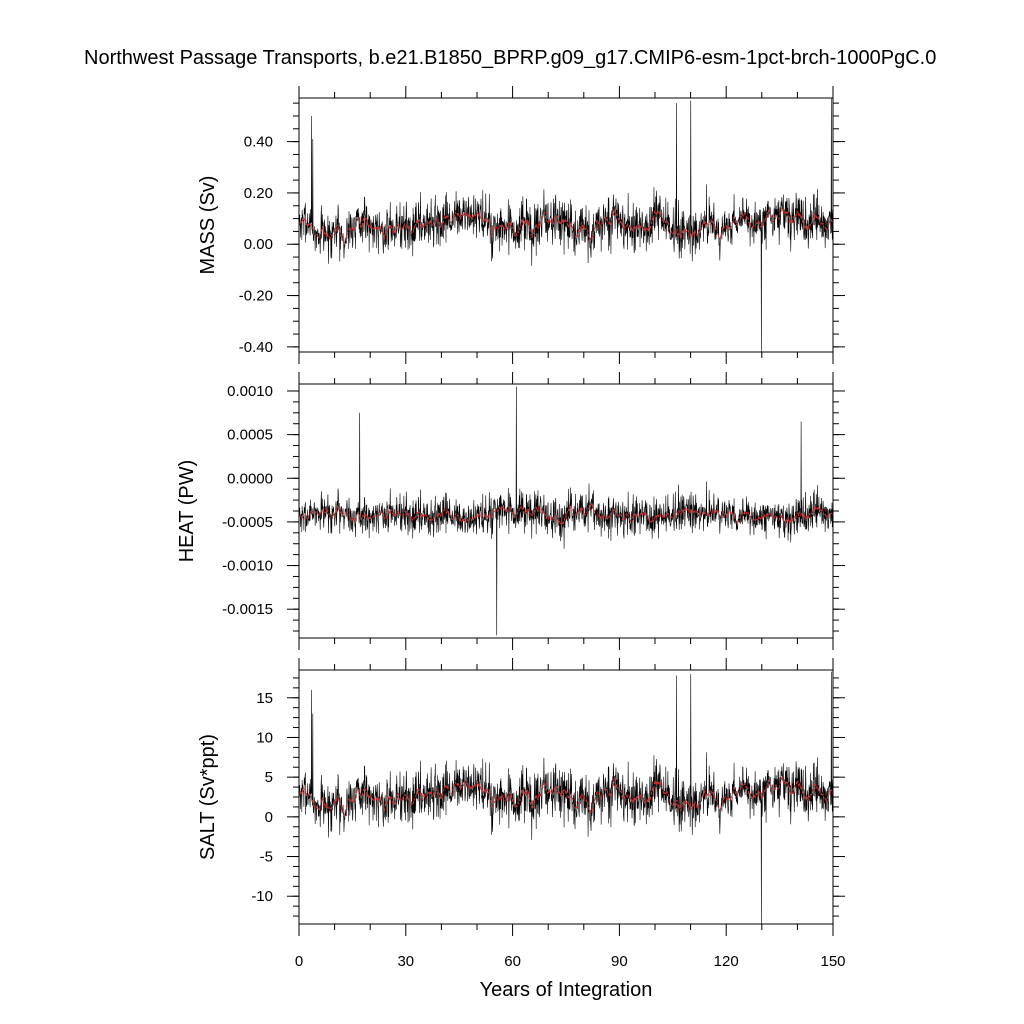 This screenshot has width=1024, height=1024. I want to click on heat-smoothed-series-line, so click(566, 514).